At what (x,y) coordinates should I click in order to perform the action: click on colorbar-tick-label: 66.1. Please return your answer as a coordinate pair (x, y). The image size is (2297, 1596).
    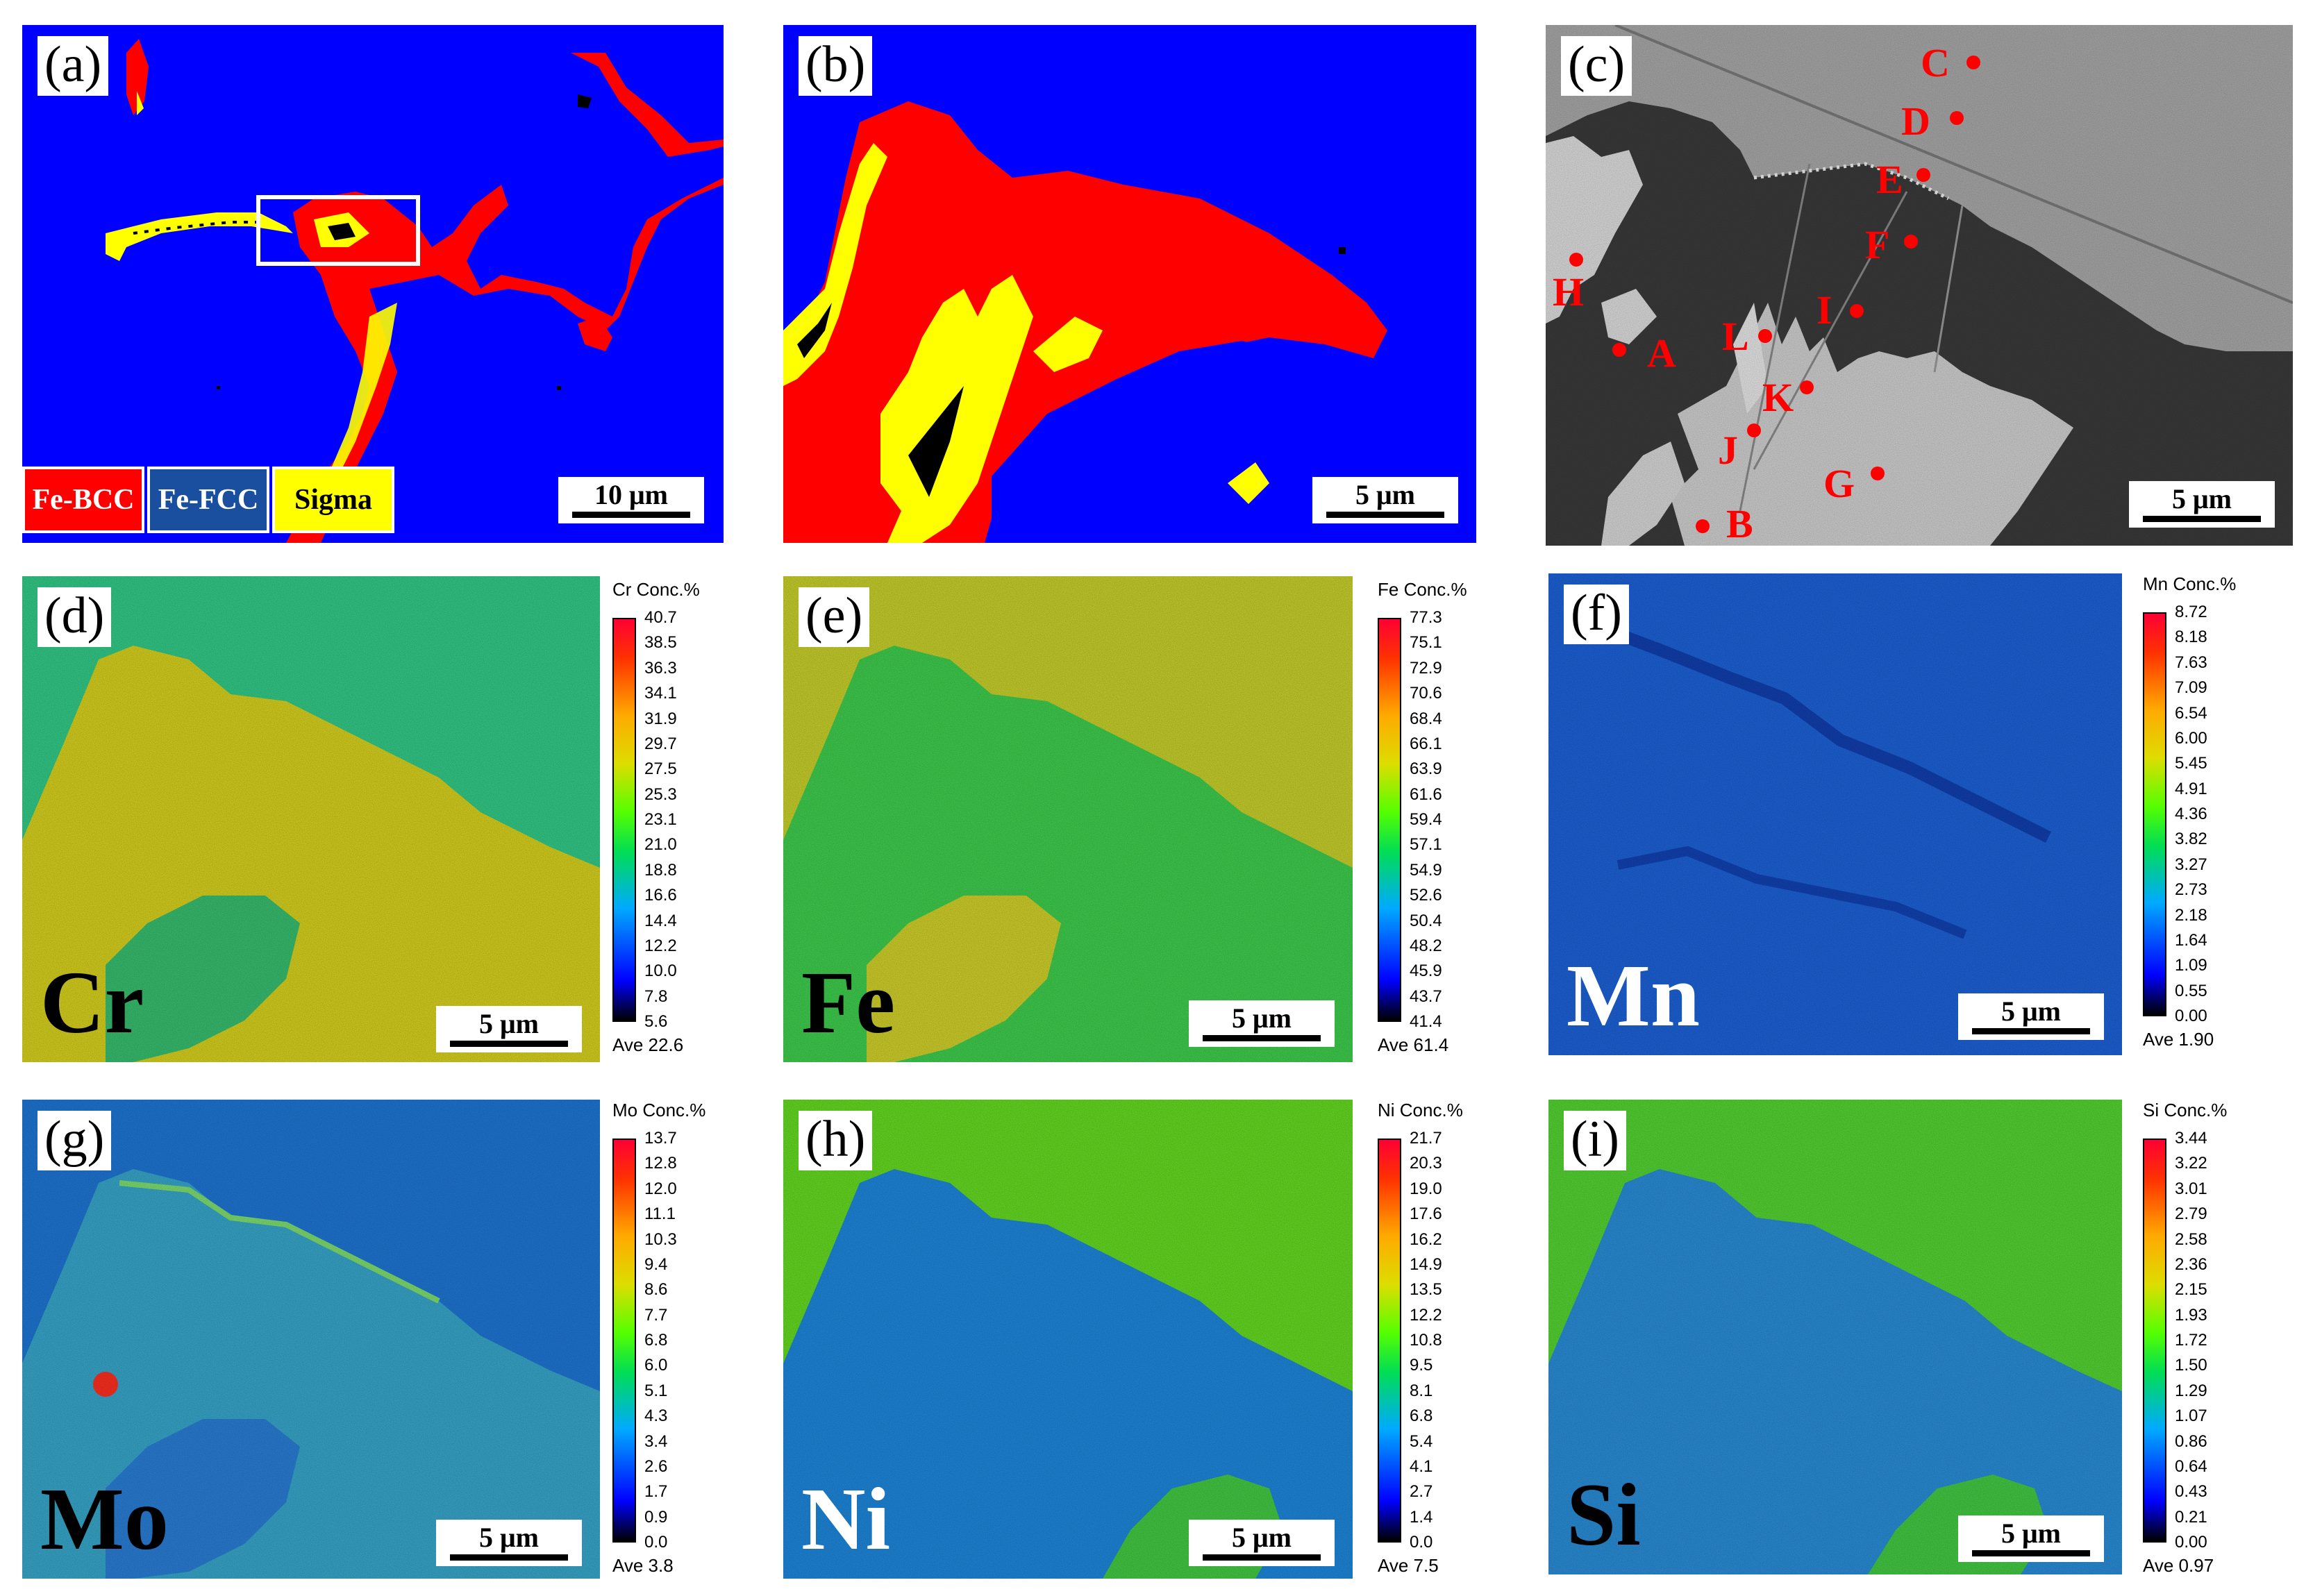
    Looking at the image, I should click on (1426, 744).